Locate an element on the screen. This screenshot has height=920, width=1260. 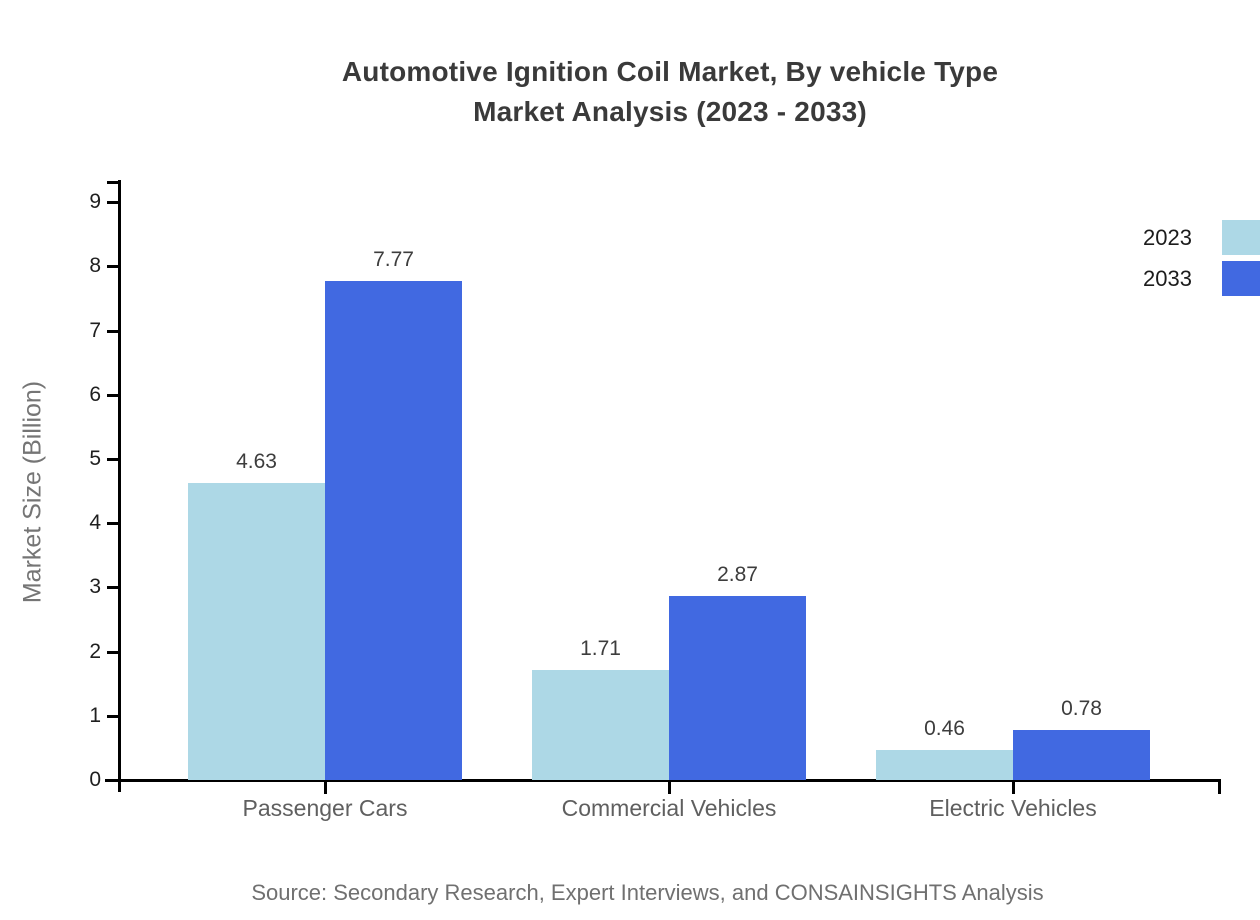
x-axis-line is located at coordinates (663, 780).